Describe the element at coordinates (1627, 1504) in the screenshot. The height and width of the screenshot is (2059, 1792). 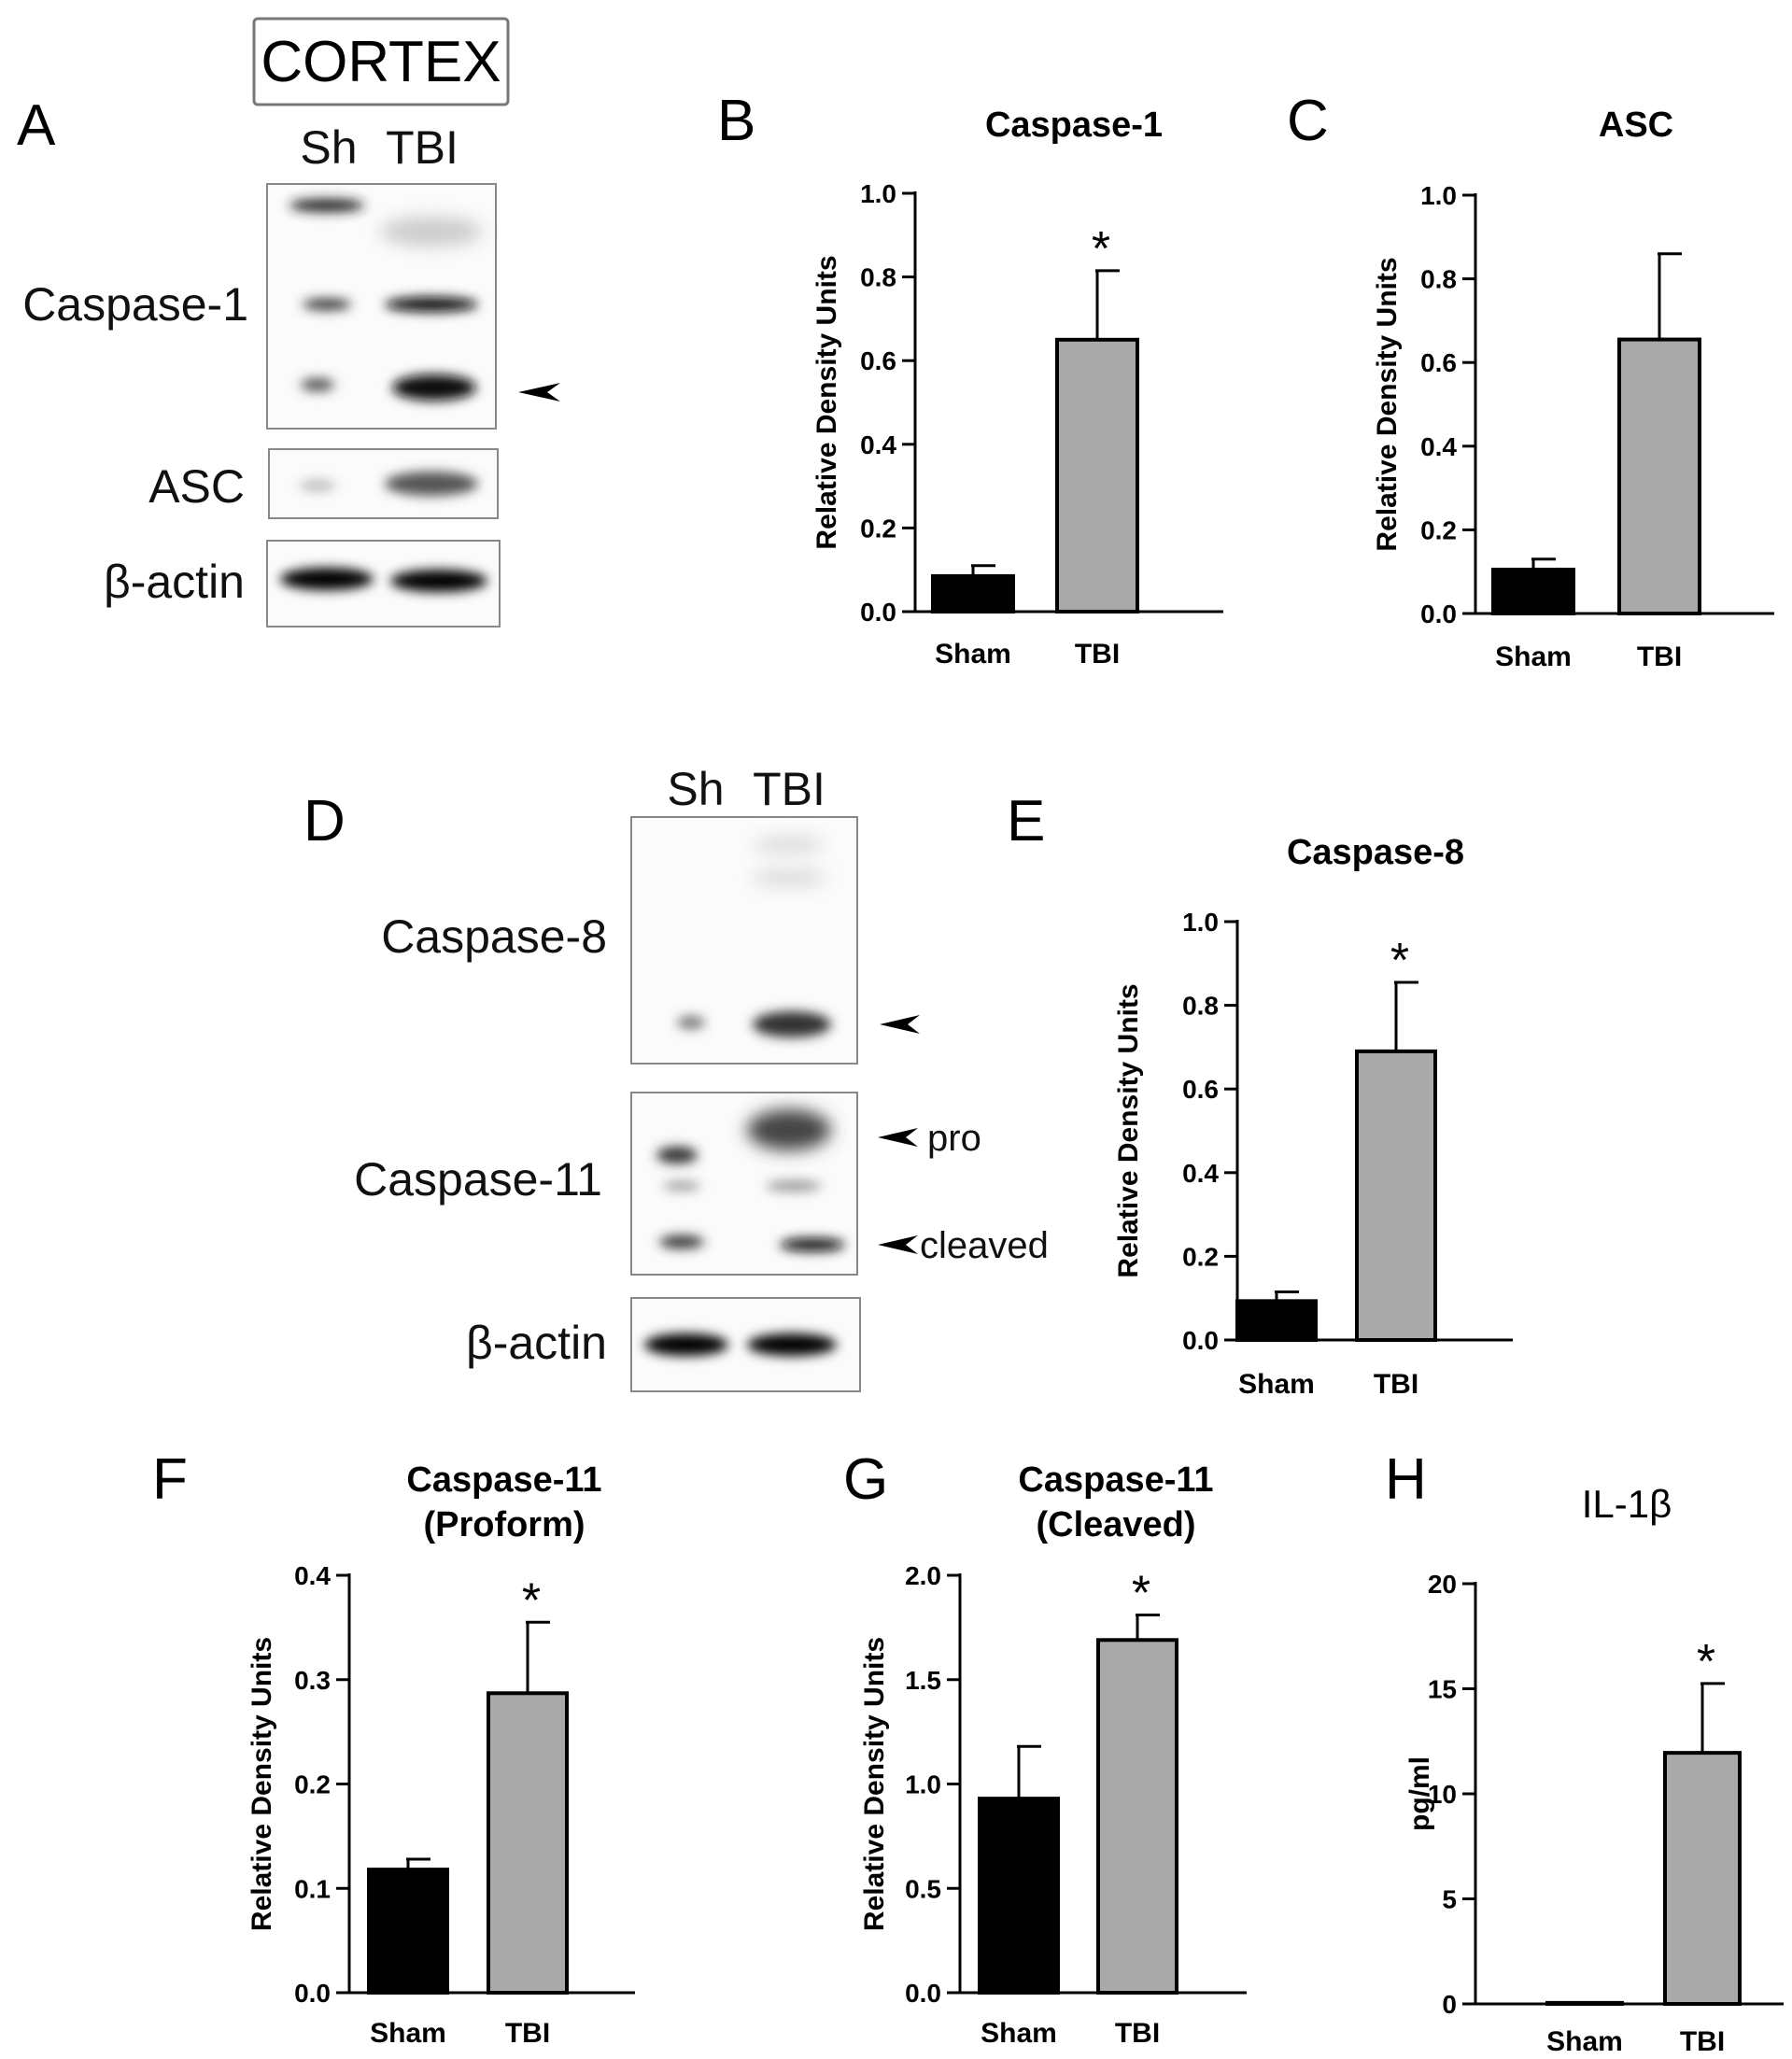
I see `chart-title-h: IL-1β` at that location.